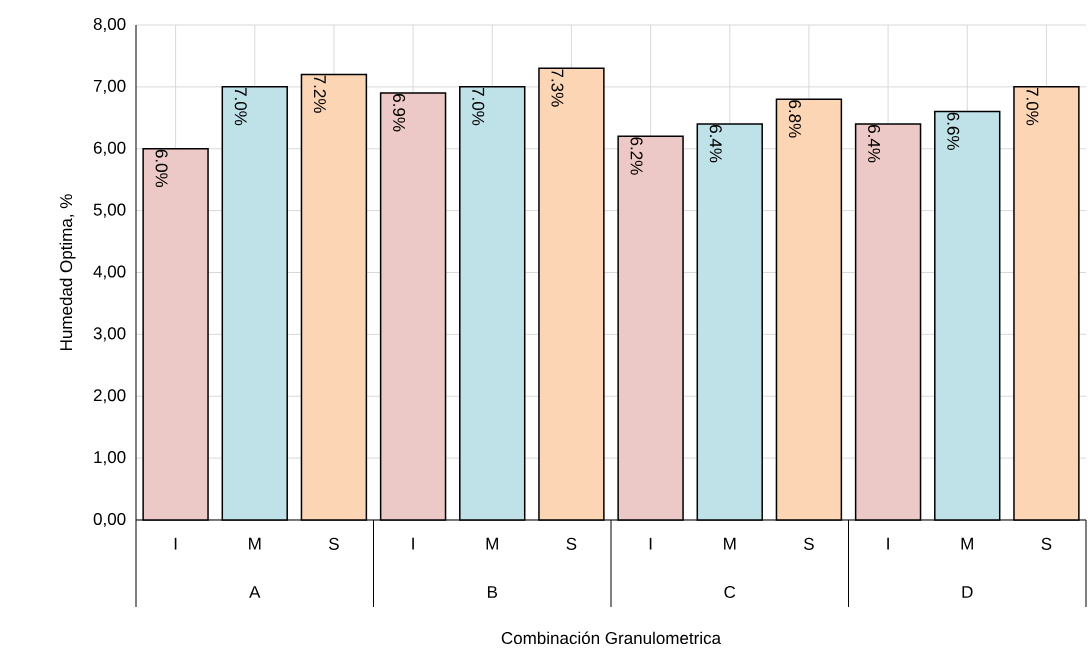 The width and height of the screenshot is (1088, 652). Describe the element at coordinates (109, 520) in the screenshot. I see `y-tick-label: 0,00` at that location.